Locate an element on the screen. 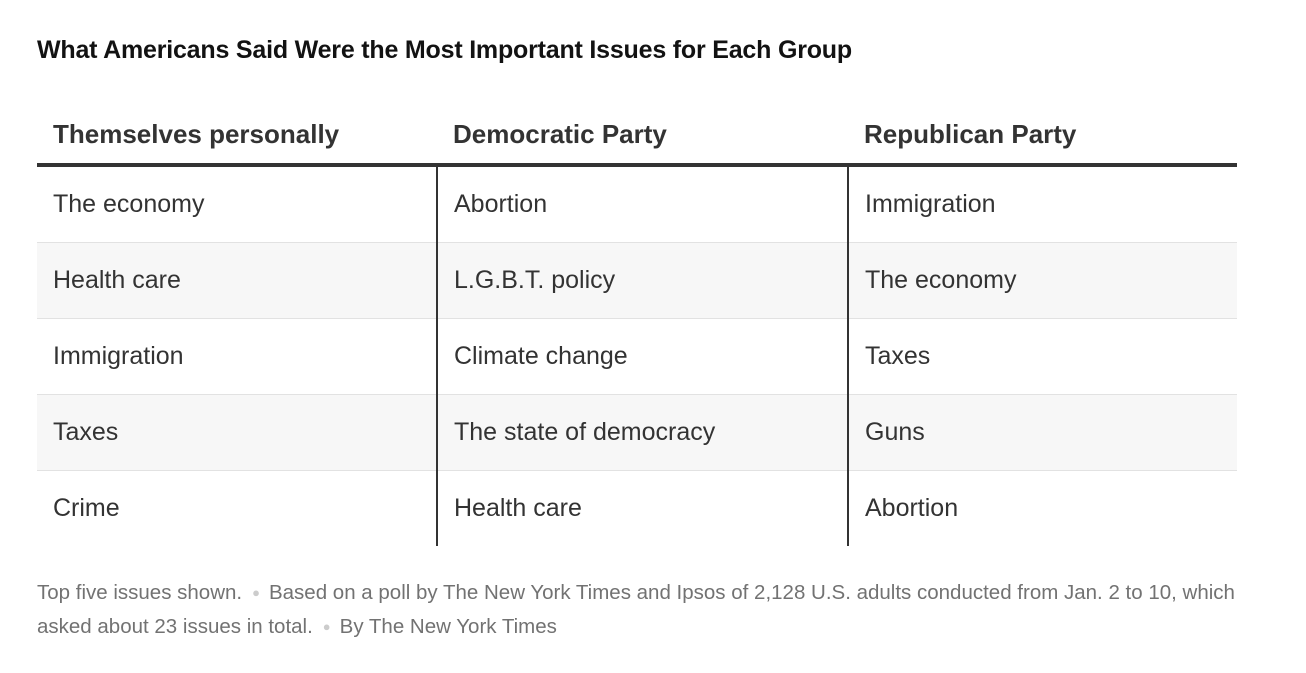 The image size is (1306, 673). table-row: Taxes The state of democracy Guns is located at coordinates (637, 432).